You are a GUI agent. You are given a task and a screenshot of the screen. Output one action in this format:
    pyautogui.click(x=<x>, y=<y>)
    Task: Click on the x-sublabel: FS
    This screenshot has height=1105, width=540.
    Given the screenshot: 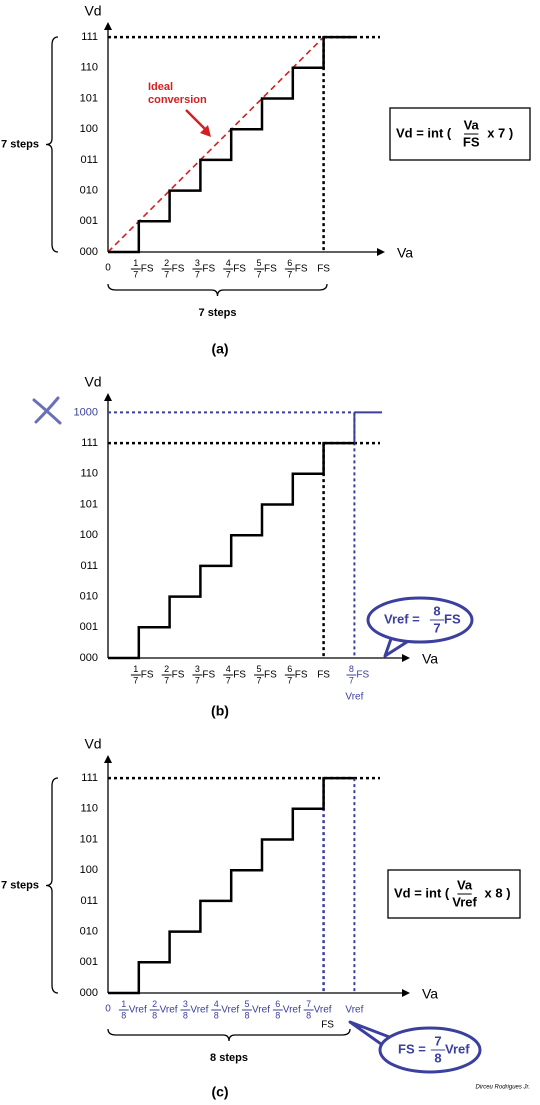 What is the action you would take?
    pyautogui.click(x=327, y=1025)
    